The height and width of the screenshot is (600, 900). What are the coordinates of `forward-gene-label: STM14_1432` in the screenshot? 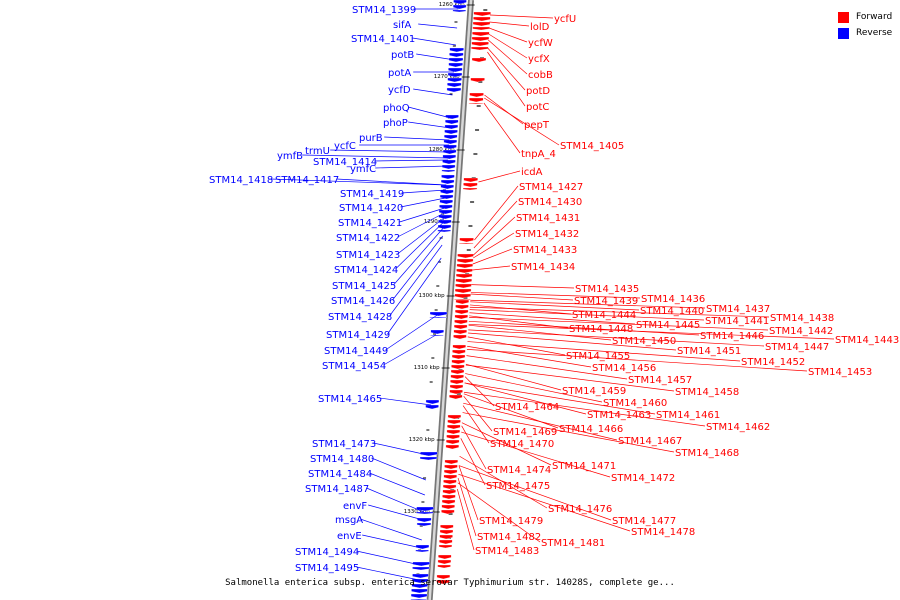 It's located at (547, 234).